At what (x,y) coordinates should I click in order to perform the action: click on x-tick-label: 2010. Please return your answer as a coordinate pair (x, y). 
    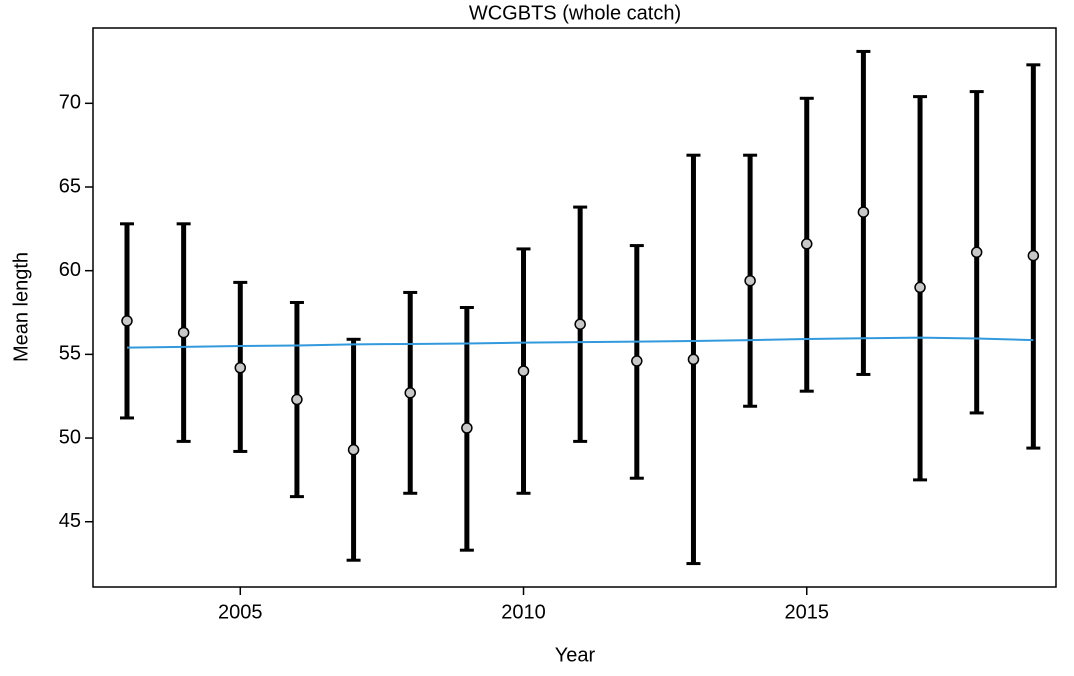
    Looking at the image, I should click on (523, 612).